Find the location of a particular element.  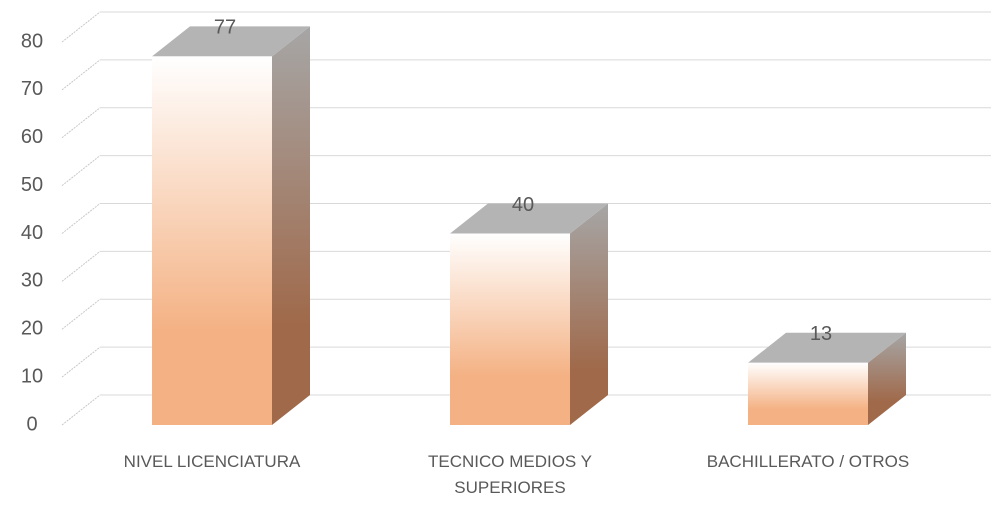

y-tick-label: 70 is located at coordinates (32, 89).